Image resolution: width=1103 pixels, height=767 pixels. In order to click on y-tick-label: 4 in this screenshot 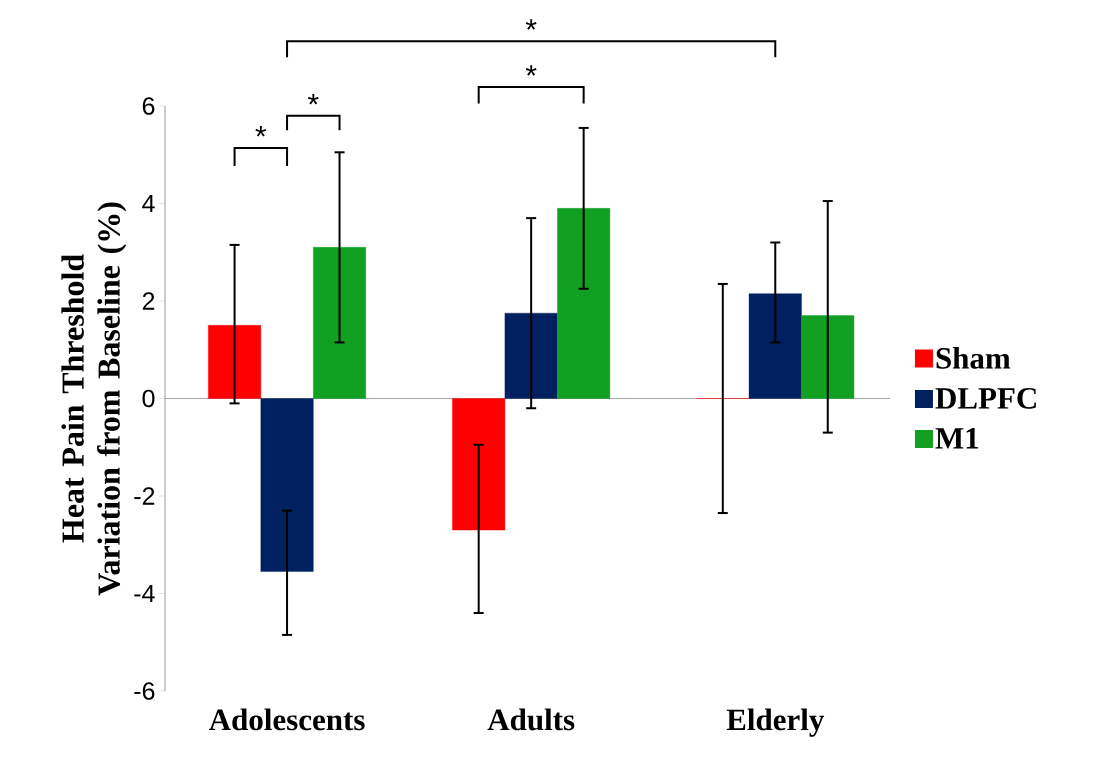, I will do `click(148, 203)`.